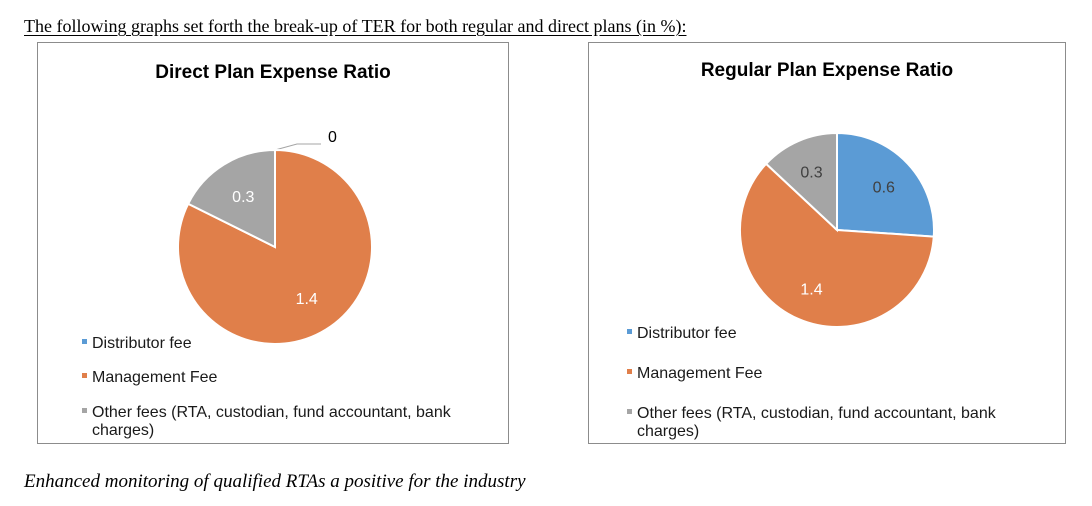 The height and width of the screenshot is (506, 1092). What do you see at coordinates (827, 70) in the screenshot?
I see `chart-title: Regular Plan Expense Ratio` at bounding box center [827, 70].